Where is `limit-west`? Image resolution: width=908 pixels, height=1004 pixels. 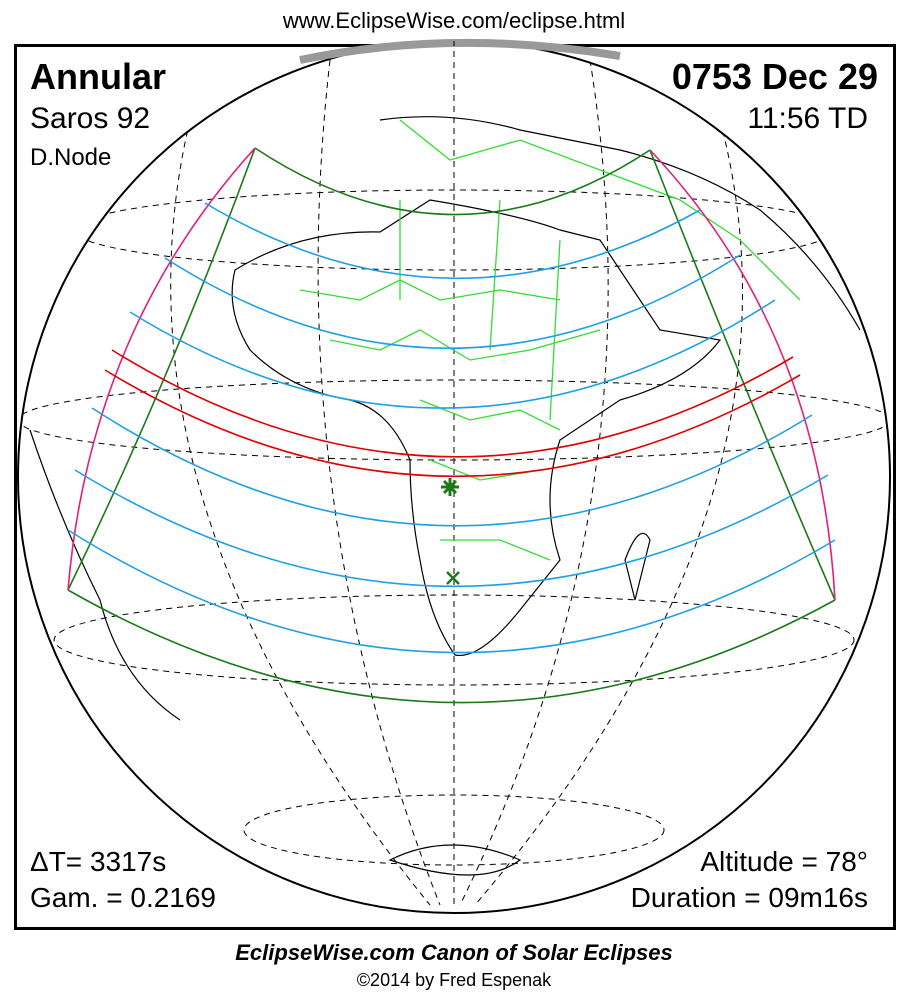 limit-west is located at coordinates (161, 369).